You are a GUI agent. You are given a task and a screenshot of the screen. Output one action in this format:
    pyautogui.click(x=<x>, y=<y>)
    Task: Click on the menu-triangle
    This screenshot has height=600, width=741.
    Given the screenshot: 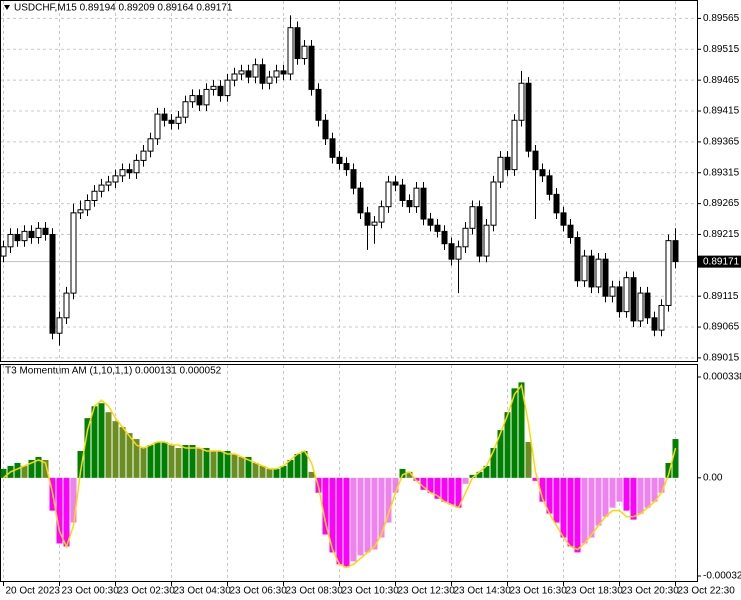 What is the action you would take?
    pyautogui.click(x=7, y=7)
    